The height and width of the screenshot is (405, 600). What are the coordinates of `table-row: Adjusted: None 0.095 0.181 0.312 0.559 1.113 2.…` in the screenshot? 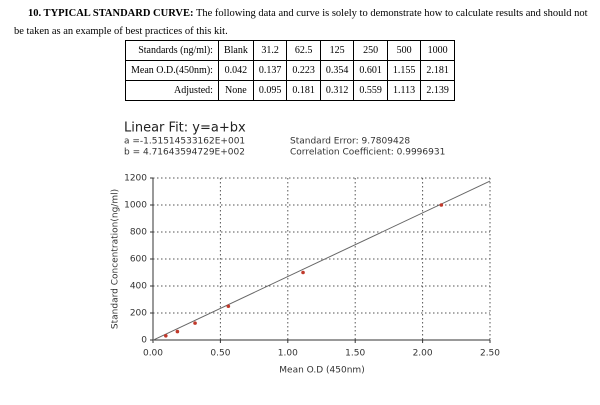 It's located at (290, 90).